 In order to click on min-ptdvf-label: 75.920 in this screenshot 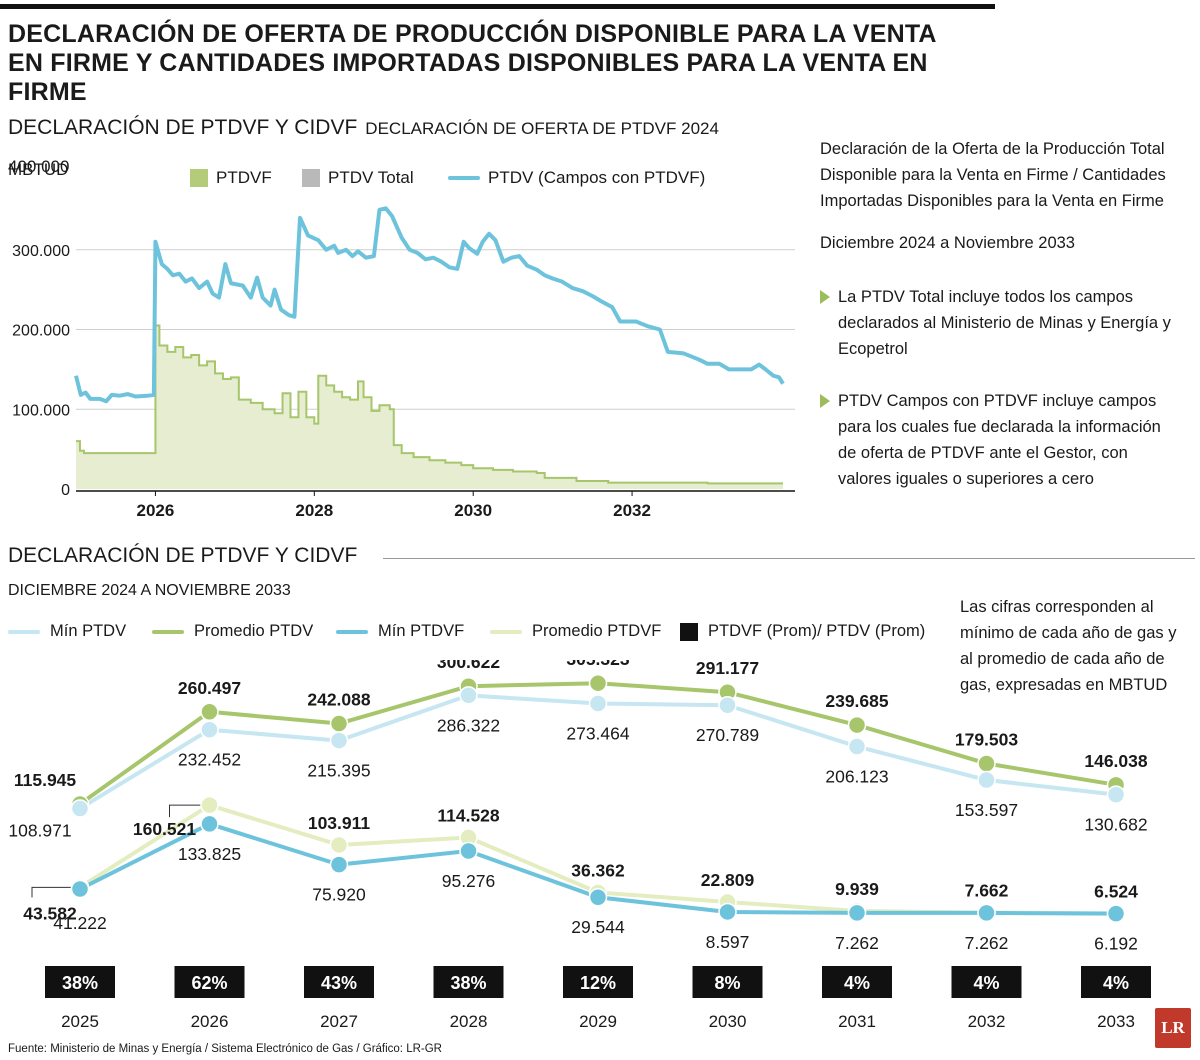, I will do `click(339, 895)`.